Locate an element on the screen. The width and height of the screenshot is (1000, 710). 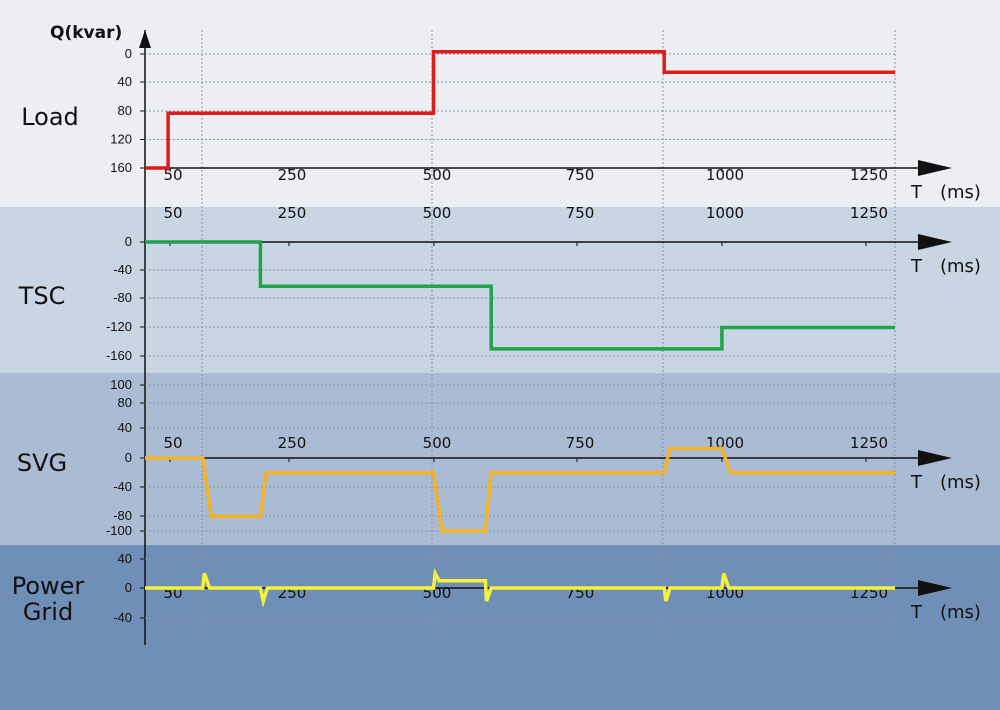
row-label: TSC is located at coordinates (42, 296).